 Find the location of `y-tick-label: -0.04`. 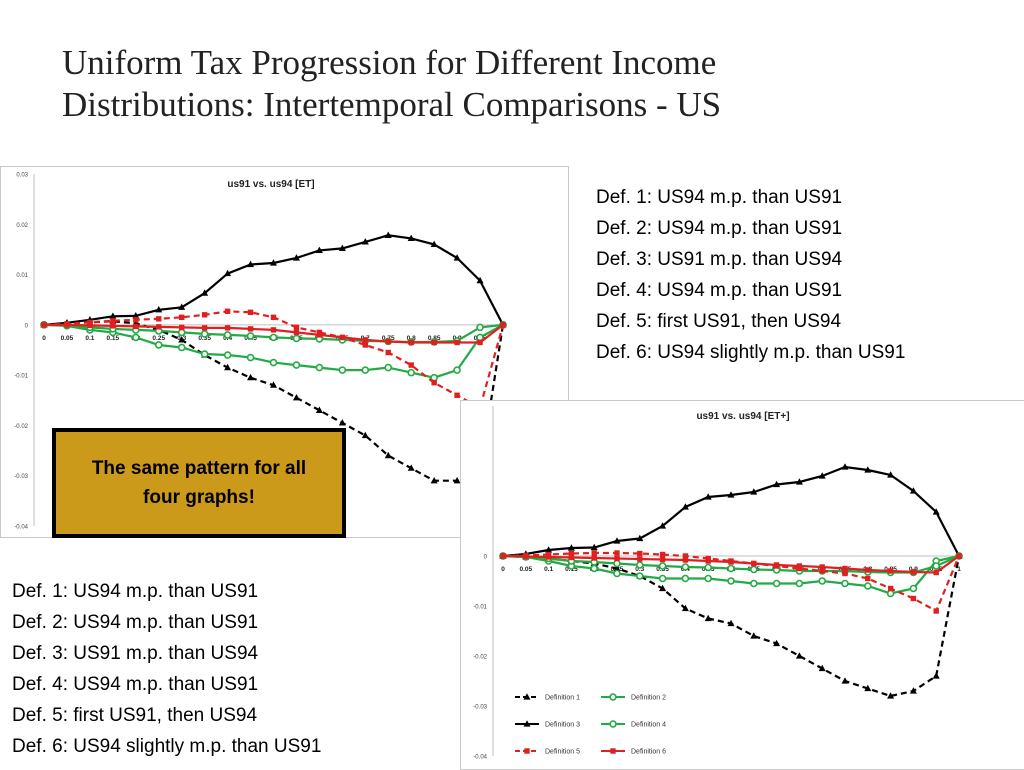

y-tick-label: -0.04 is located at coordinates (21, 528).